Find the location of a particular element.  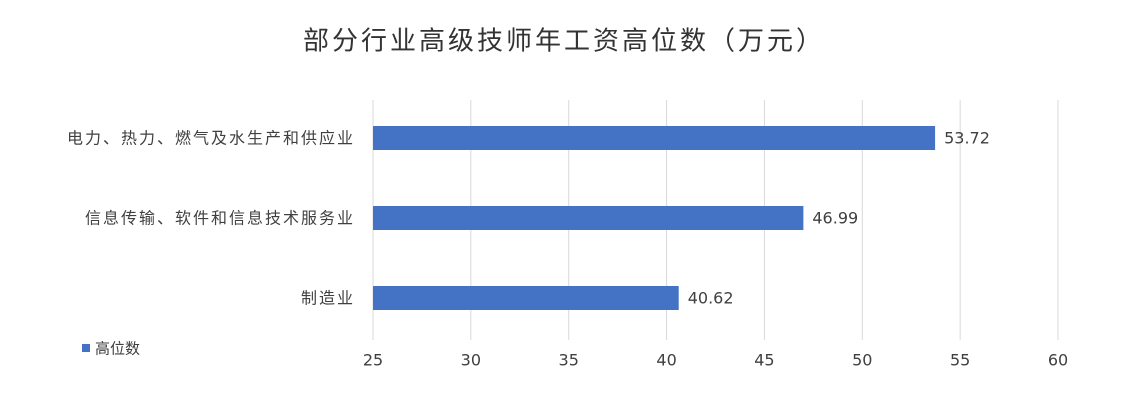

x-tick-label: 25 is located at coordinates (373, 360).